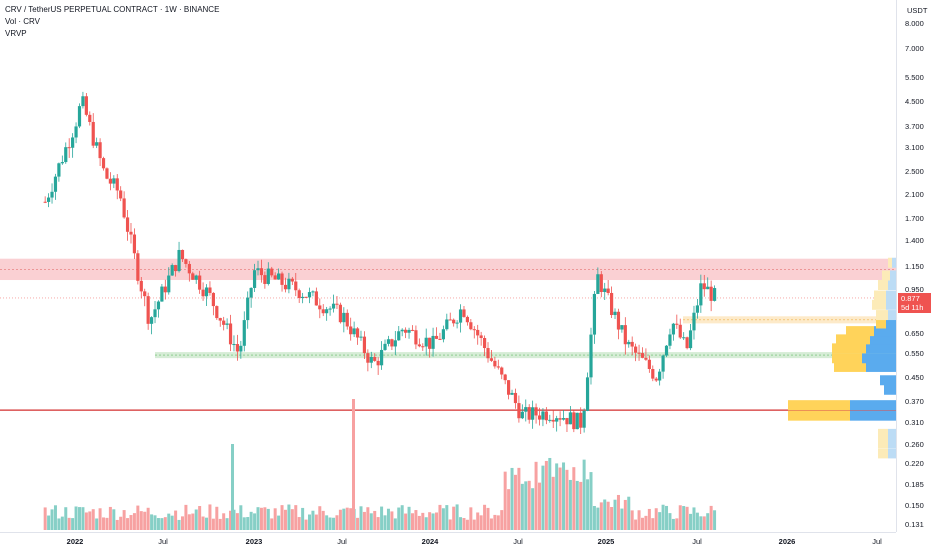  Describe the element at coordinates (914, 353) in the screenshot. I see `price-tick-label: 0.550` at that location.